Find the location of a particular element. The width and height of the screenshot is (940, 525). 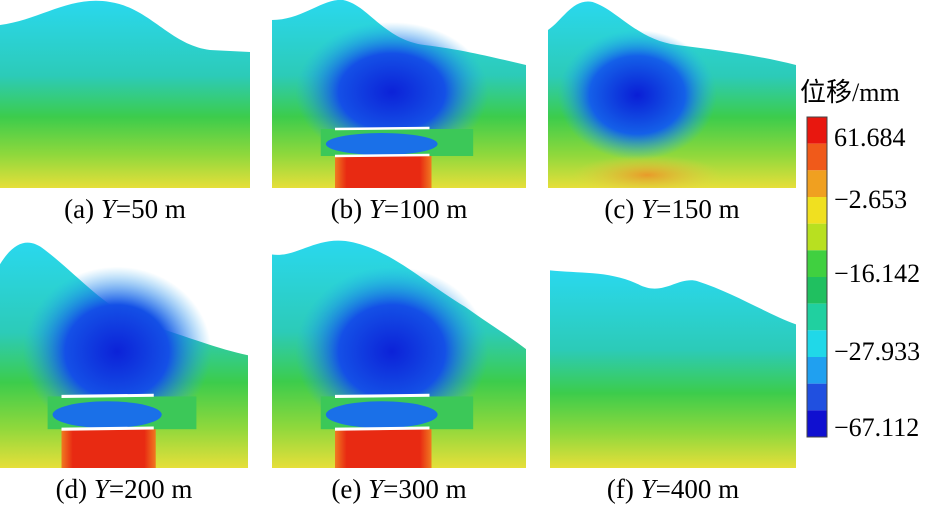

panel-caption: (c) Y=150 m is located at coordinates (672, 209).